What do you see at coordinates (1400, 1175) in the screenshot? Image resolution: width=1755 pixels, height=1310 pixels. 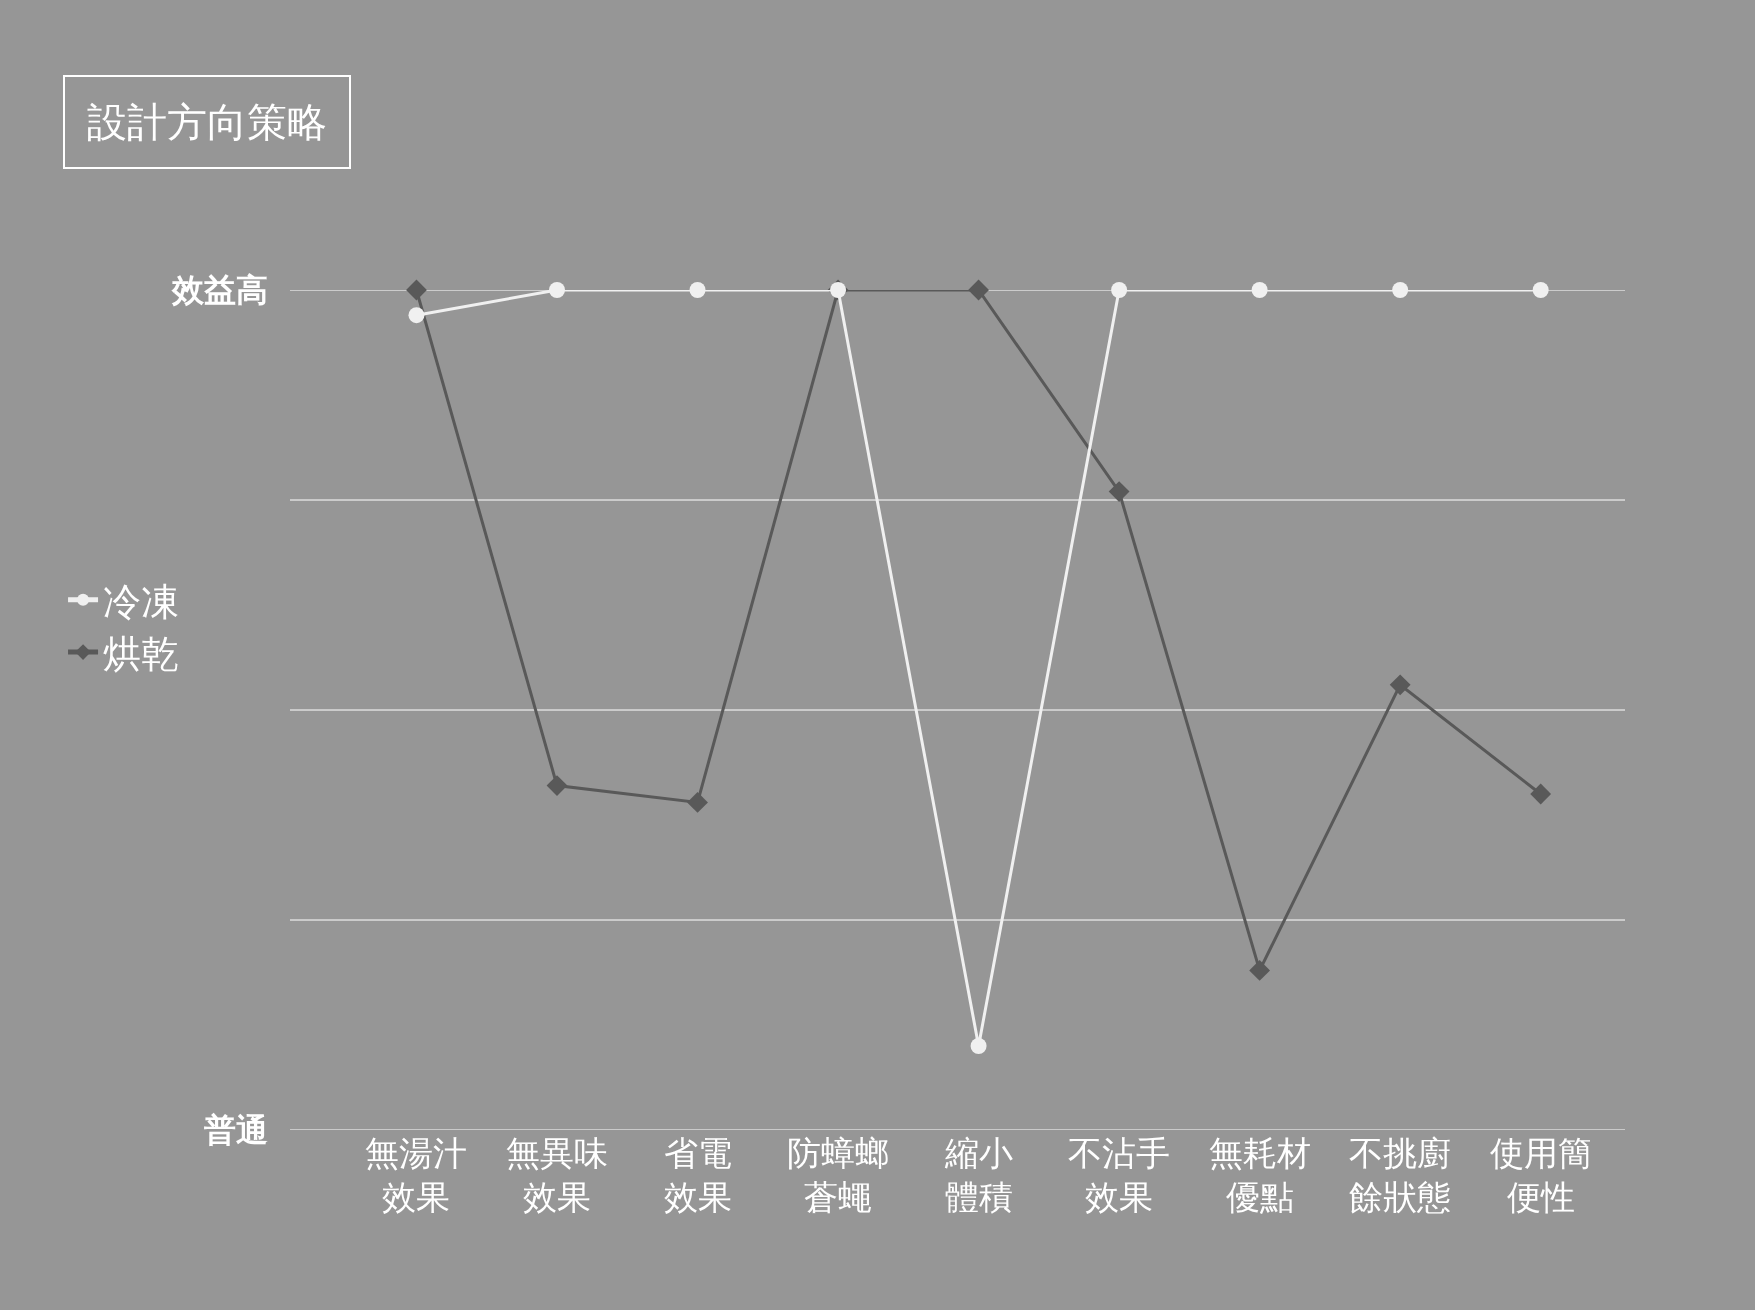 I see `x-tick-label: 不挑廚餘狀態` at bounding box center [1400, 1175].